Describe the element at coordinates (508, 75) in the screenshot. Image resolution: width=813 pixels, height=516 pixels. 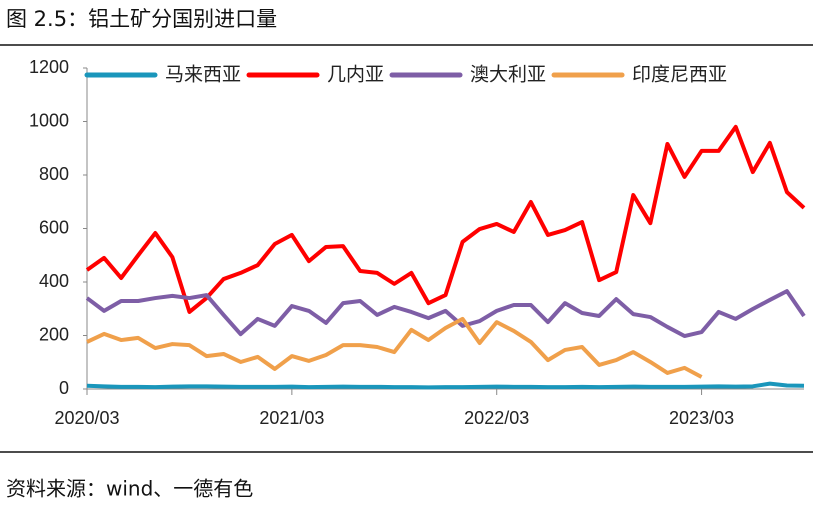
I see `legend-label: 澳大利亚` at that location.